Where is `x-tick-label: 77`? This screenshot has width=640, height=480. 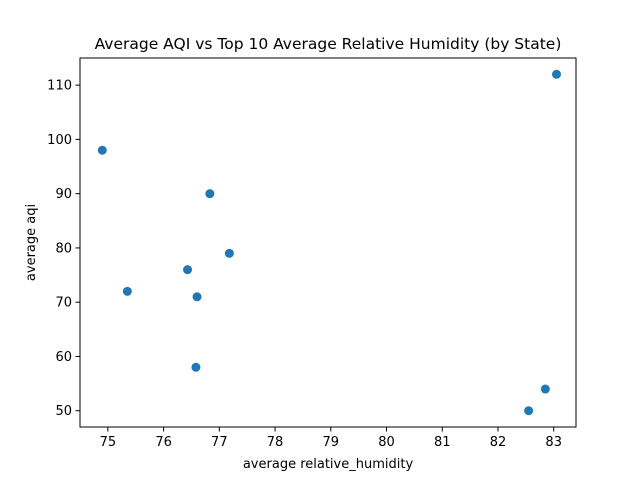
x-tick-label: 77 is located at coordinates (219, 442).